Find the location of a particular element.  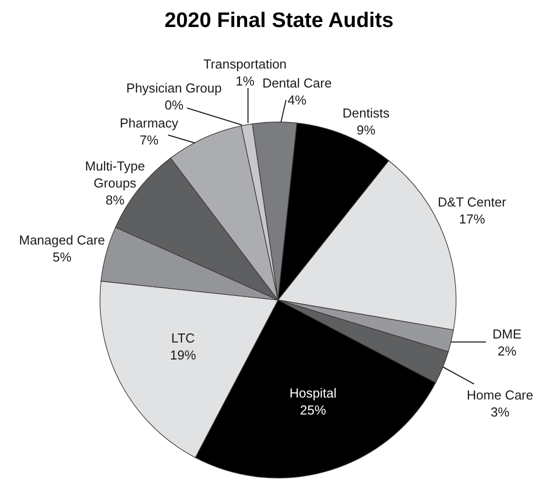

text: 0% is located at coordinates (174, 105).